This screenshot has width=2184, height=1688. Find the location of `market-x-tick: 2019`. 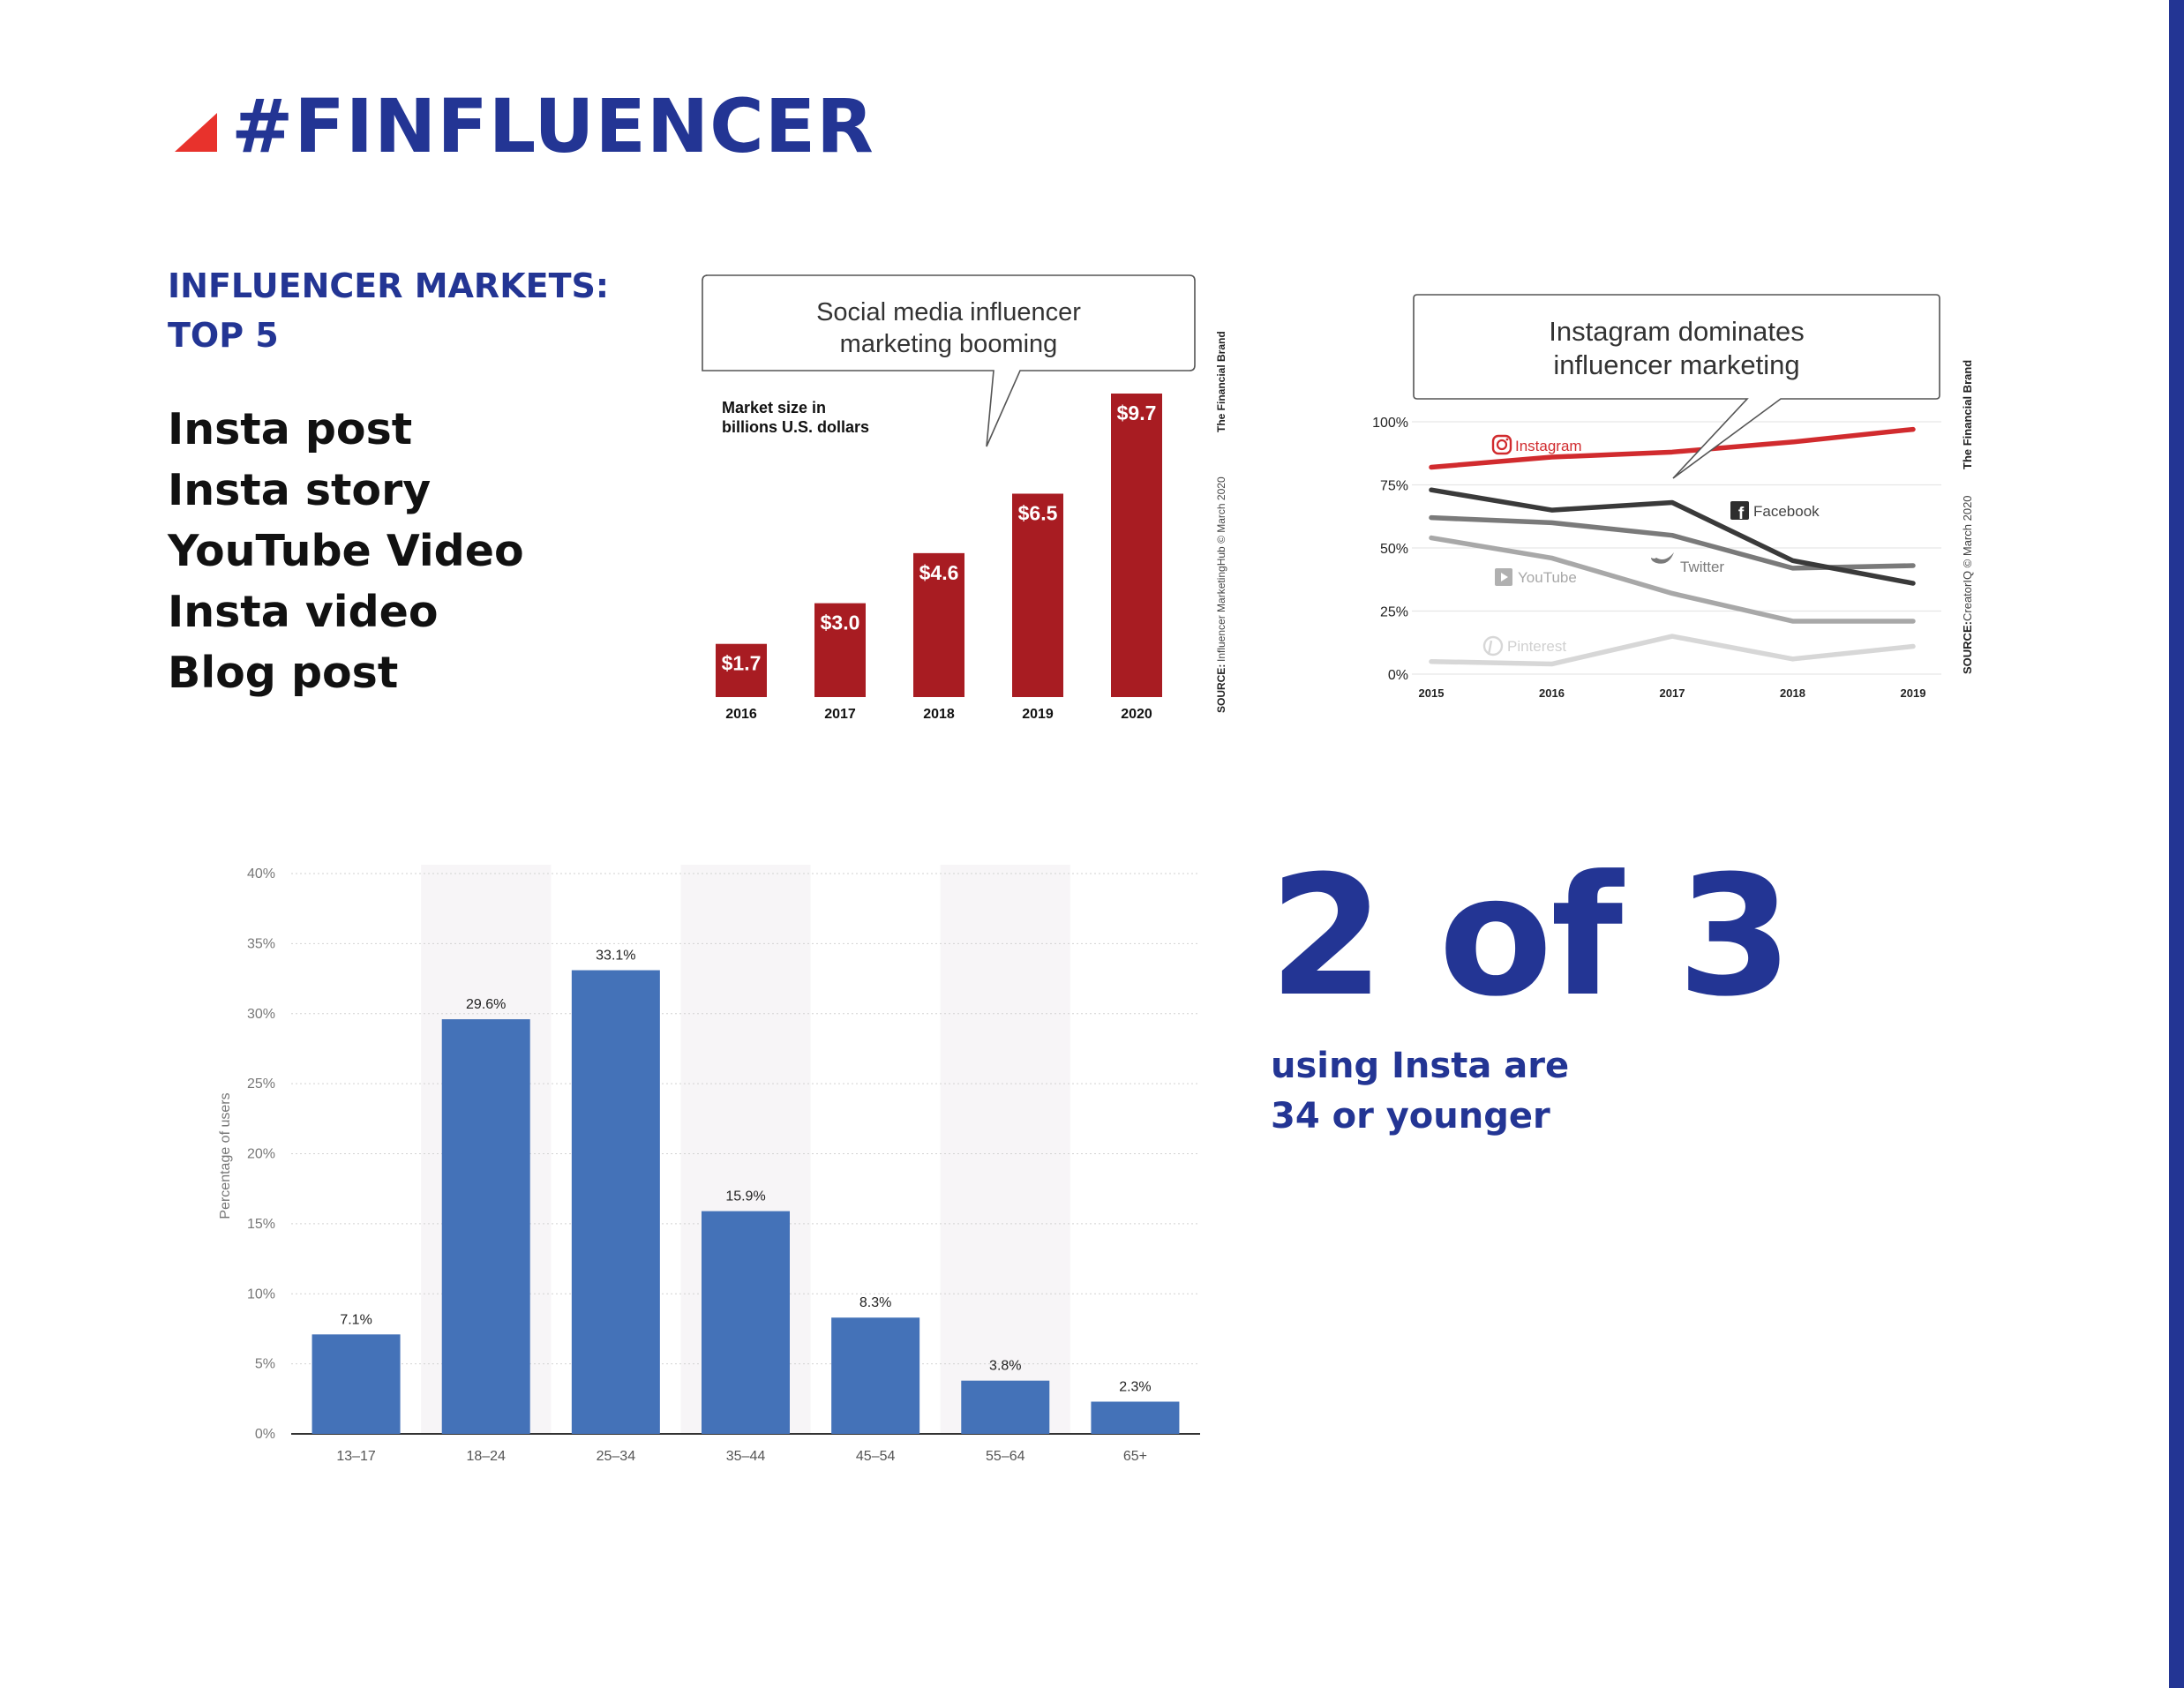

market-x-tick: 2019 is located at coordinates (1038, 715).